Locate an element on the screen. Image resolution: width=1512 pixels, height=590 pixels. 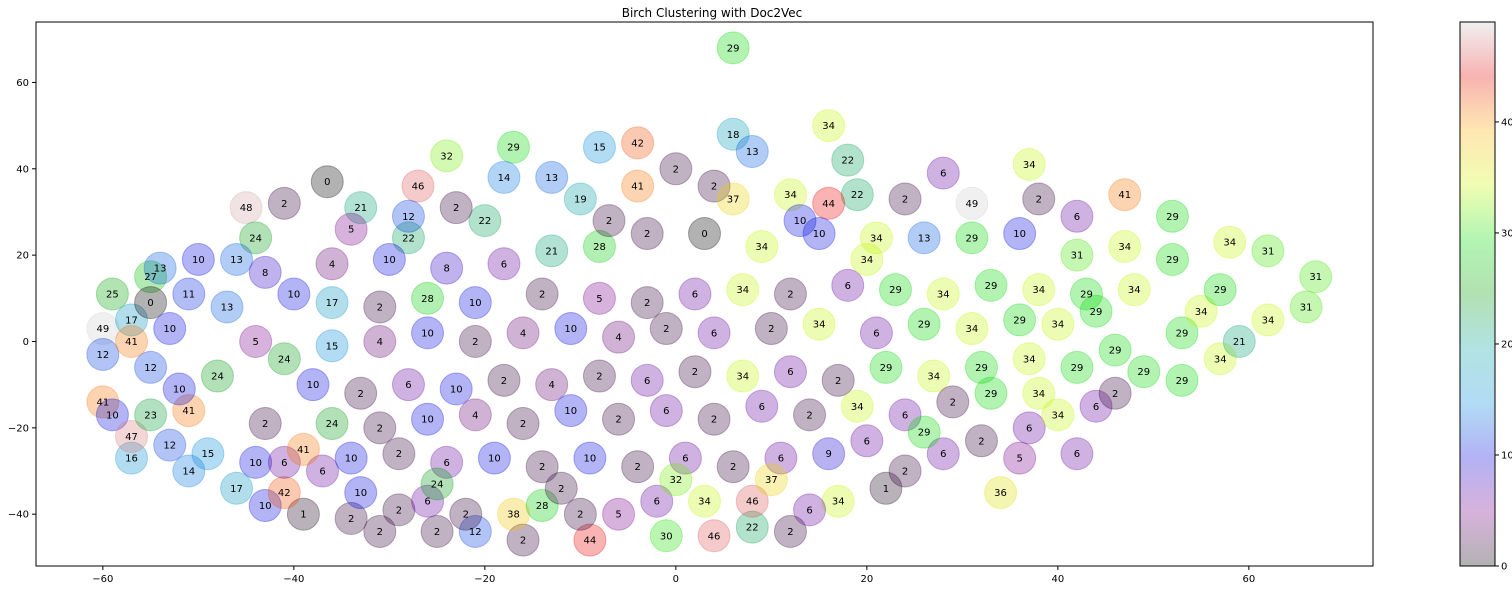
point-label: 1 is located at coordinates (303, 515).